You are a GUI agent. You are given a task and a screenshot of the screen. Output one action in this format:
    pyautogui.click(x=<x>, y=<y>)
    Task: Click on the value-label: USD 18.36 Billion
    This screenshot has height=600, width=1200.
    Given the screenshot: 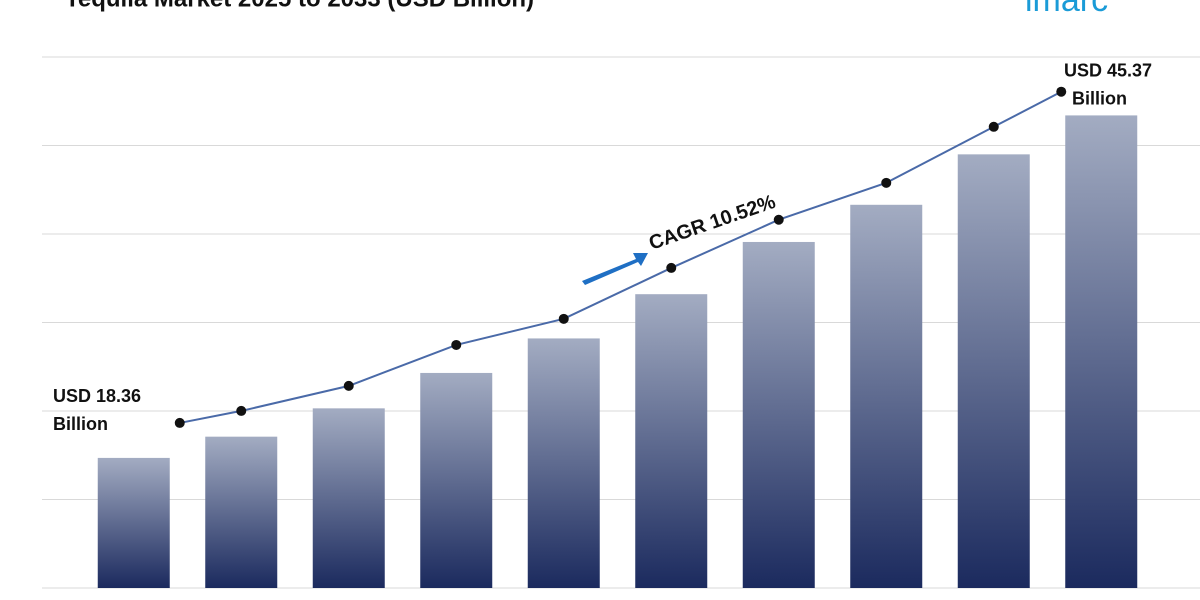 What is the action you would take?
    pyautogui.click(x=97, y=410)
    